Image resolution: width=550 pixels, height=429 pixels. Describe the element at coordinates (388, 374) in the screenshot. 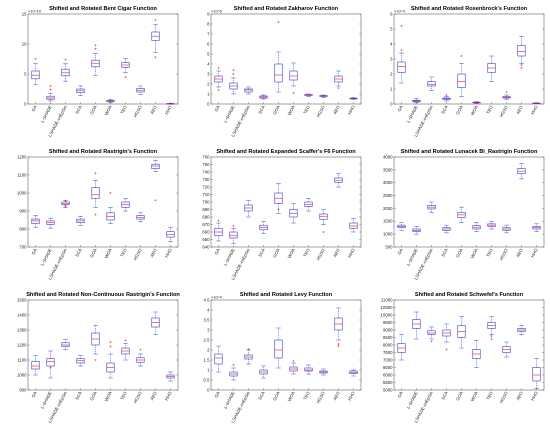

I see `y-tick-label: 6000` at that location.